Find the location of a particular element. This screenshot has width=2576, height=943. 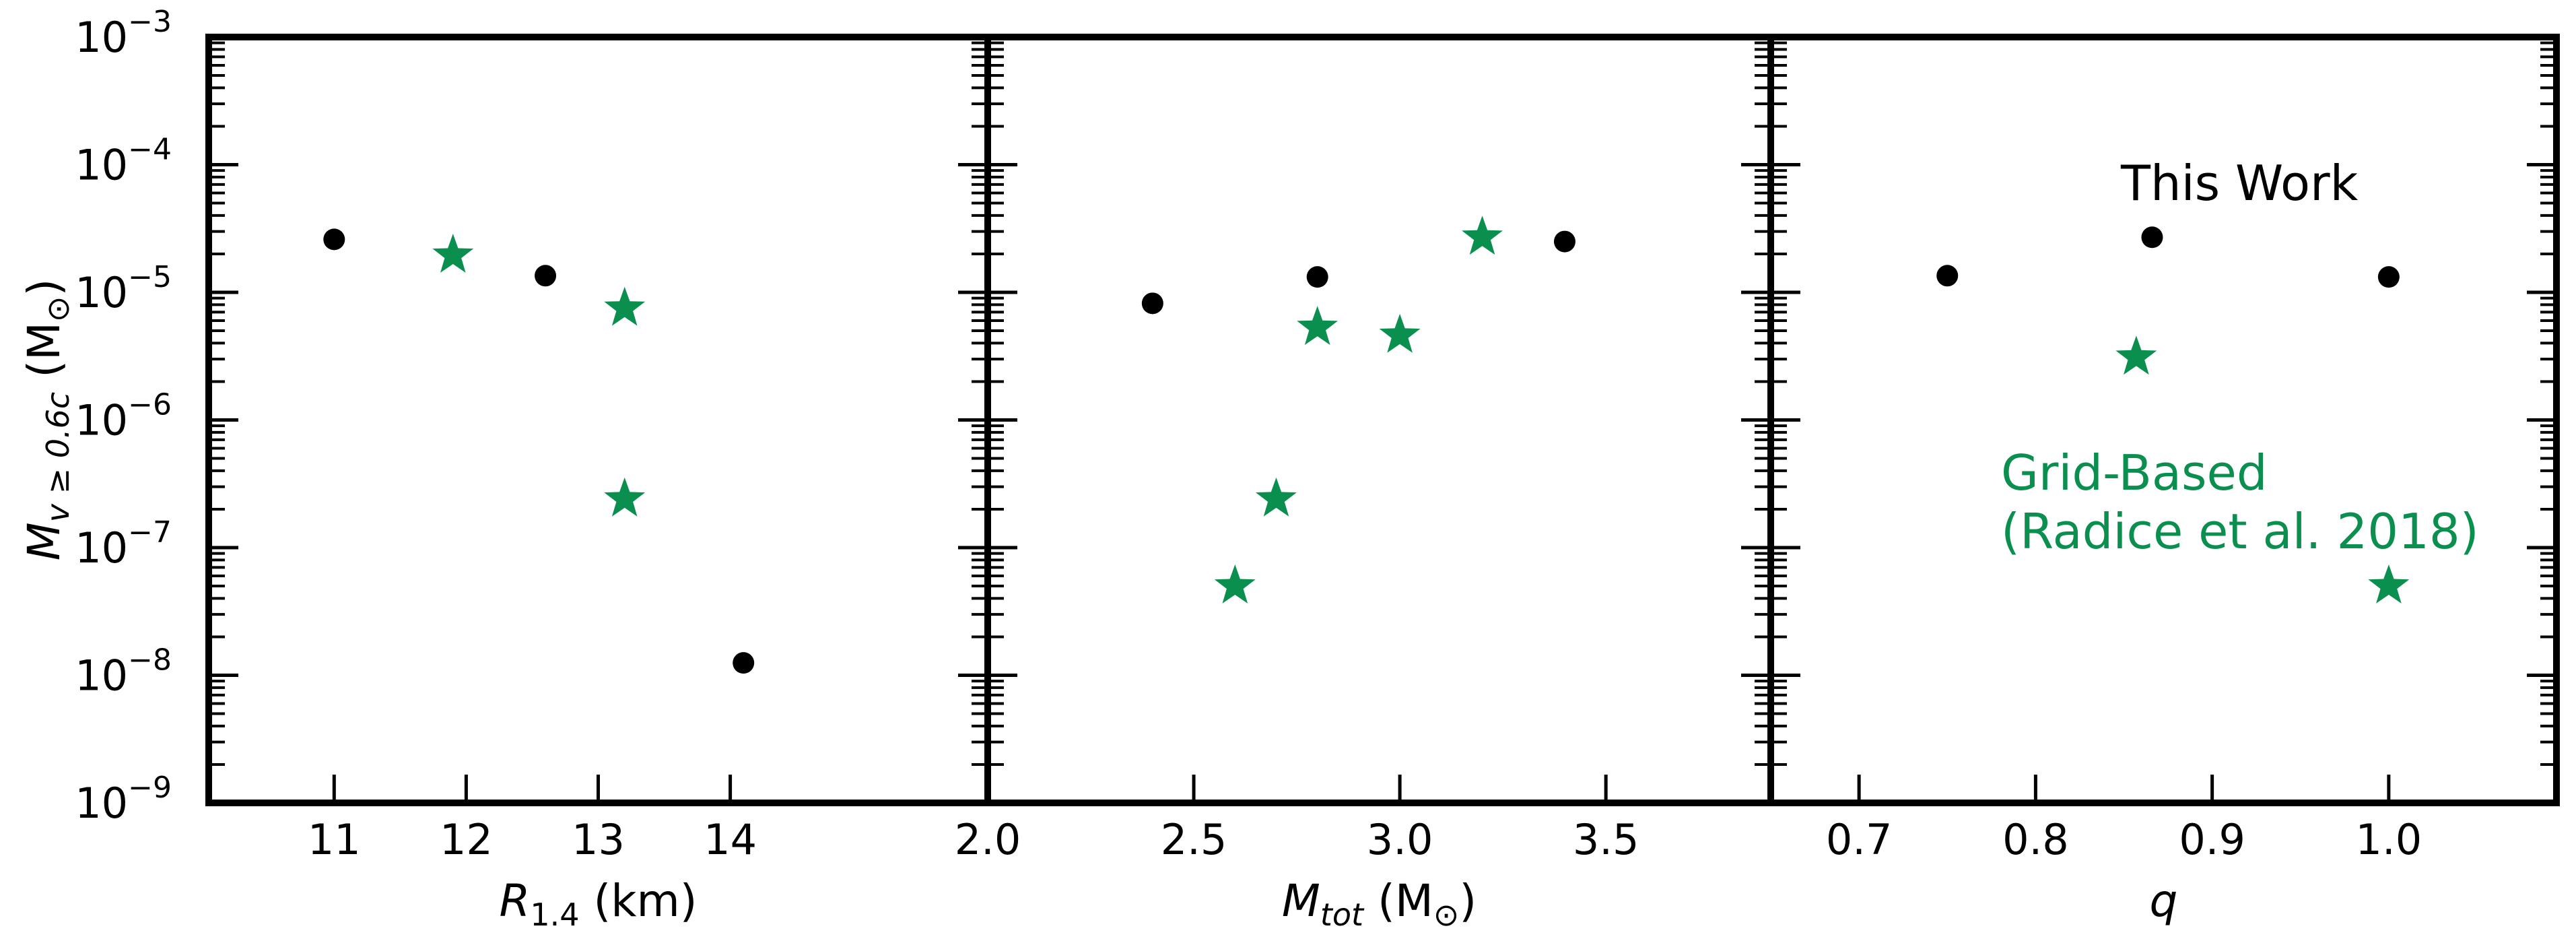

annotation-grid-based: Grid-Based is located at coordinates (2134, 473).